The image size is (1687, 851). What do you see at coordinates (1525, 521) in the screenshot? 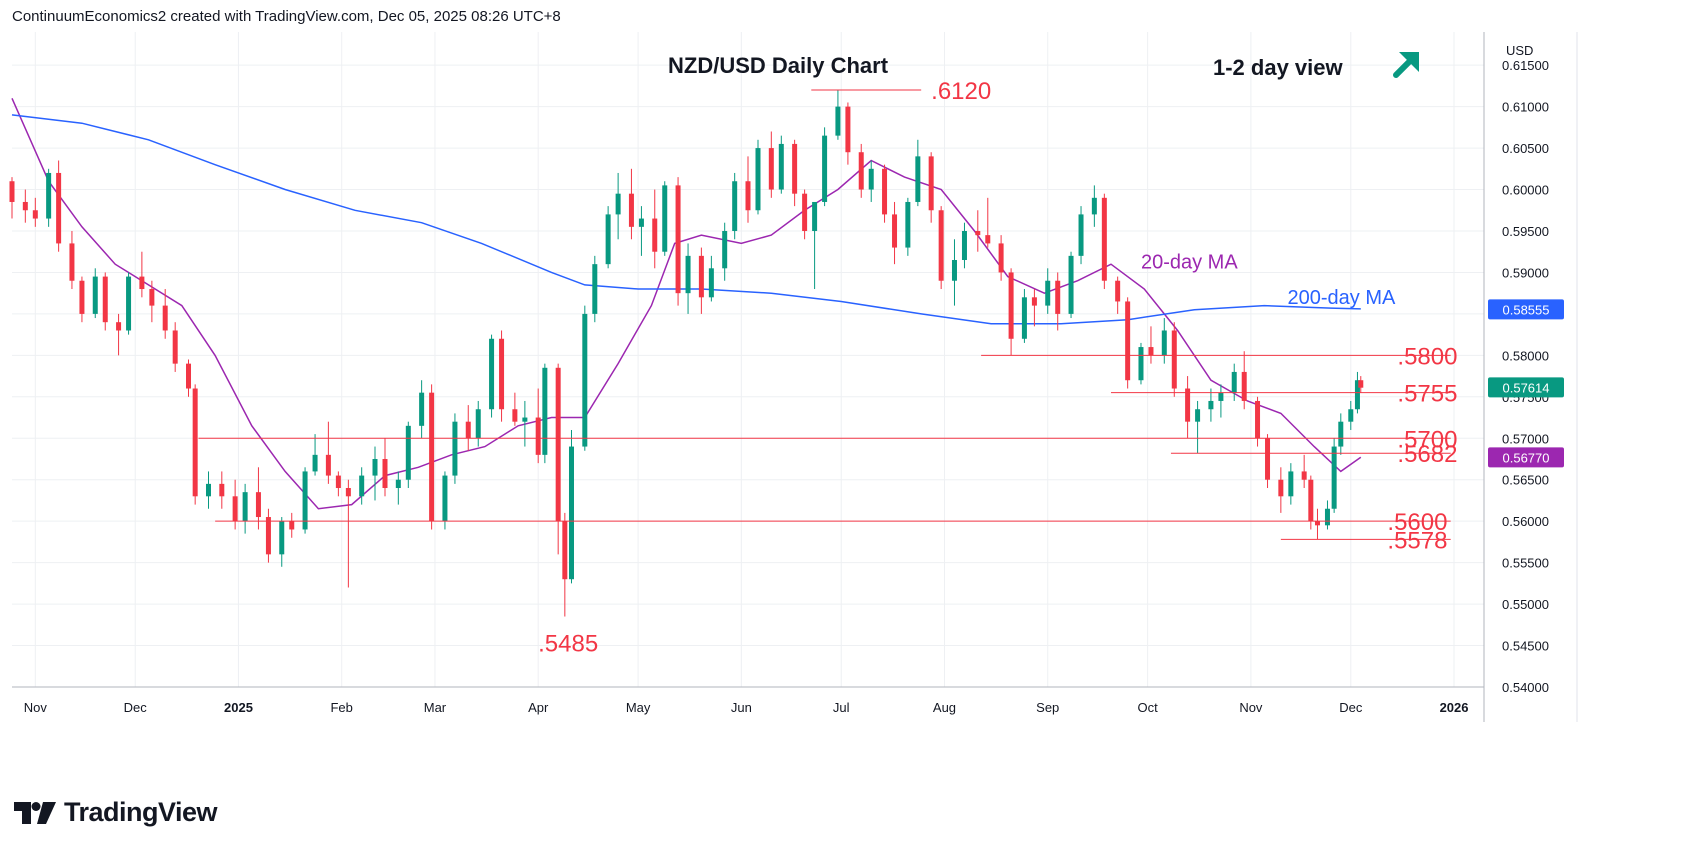
I see `y-tick-label: 0.56000` at bounding box center [1525, 521].